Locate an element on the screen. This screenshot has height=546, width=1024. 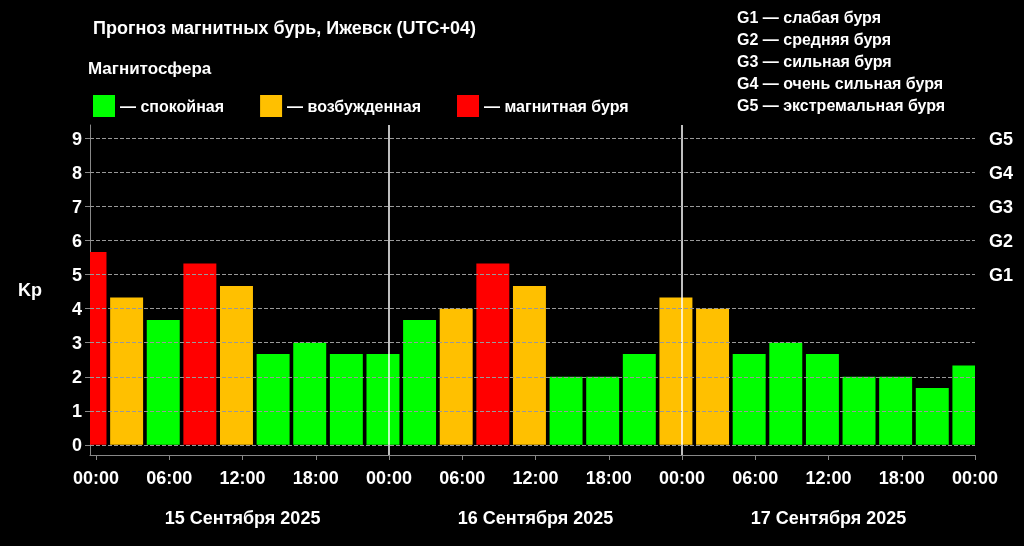
y-tick-label: 9 is located at coordinates (76, 138).